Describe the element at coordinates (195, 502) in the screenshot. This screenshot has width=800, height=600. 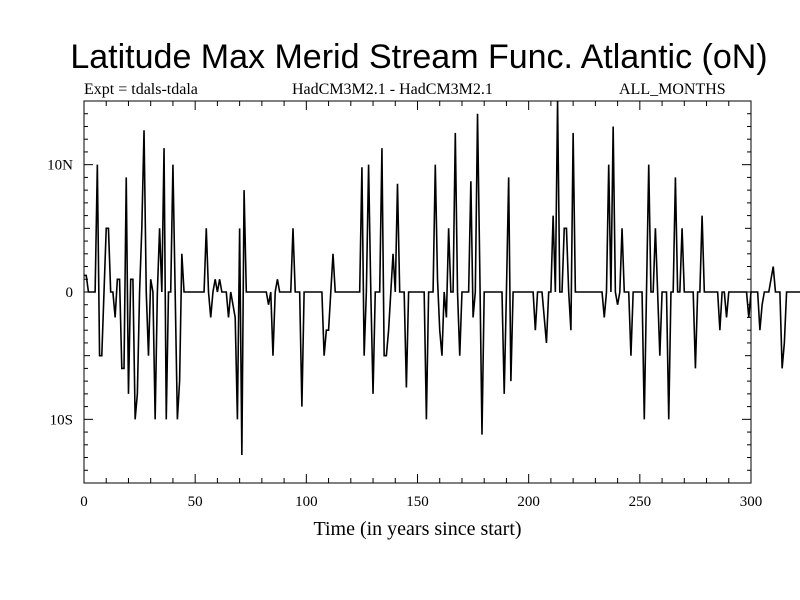
I see `x-tick-label: 50` at that location.